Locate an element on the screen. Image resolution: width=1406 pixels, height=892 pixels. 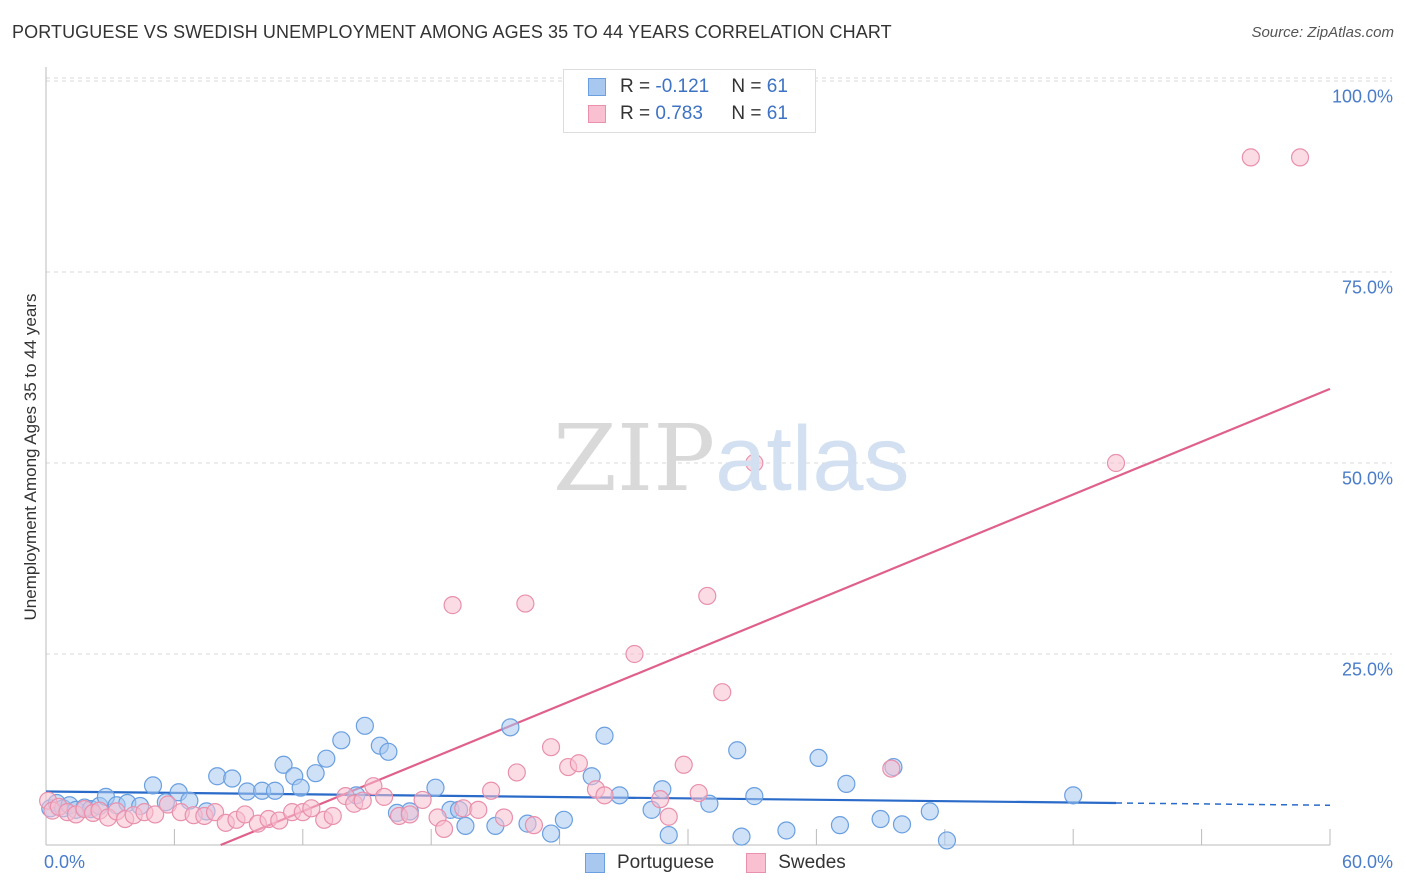
portuguese-trend-extension is located at coordinates (1223, 804).